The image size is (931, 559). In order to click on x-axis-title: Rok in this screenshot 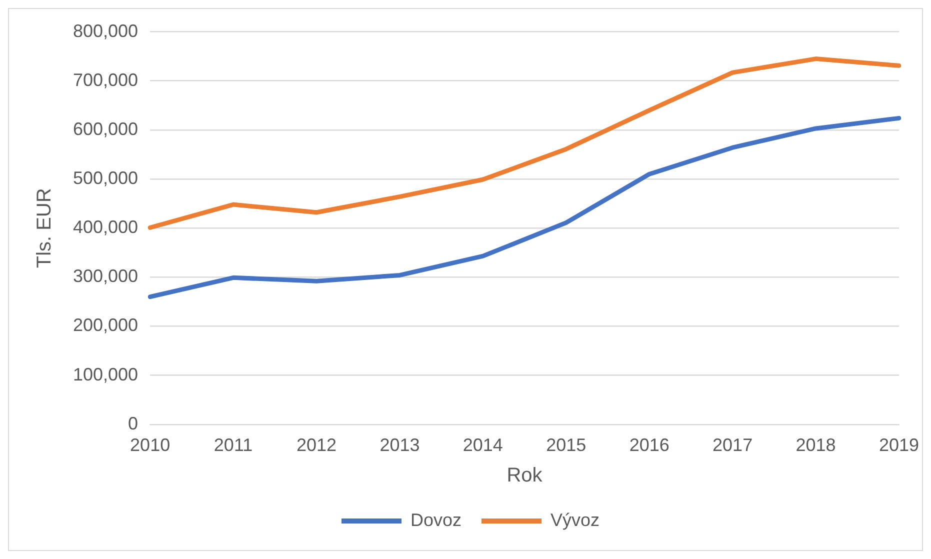, I will do `click(525, 475)`.